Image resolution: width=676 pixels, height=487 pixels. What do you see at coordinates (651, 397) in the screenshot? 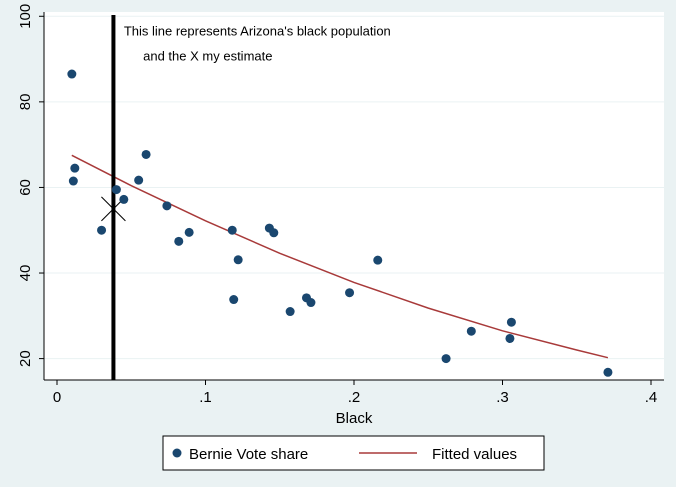
I see `x-tick-label-.4: .4` at bounding box center [651, 397].